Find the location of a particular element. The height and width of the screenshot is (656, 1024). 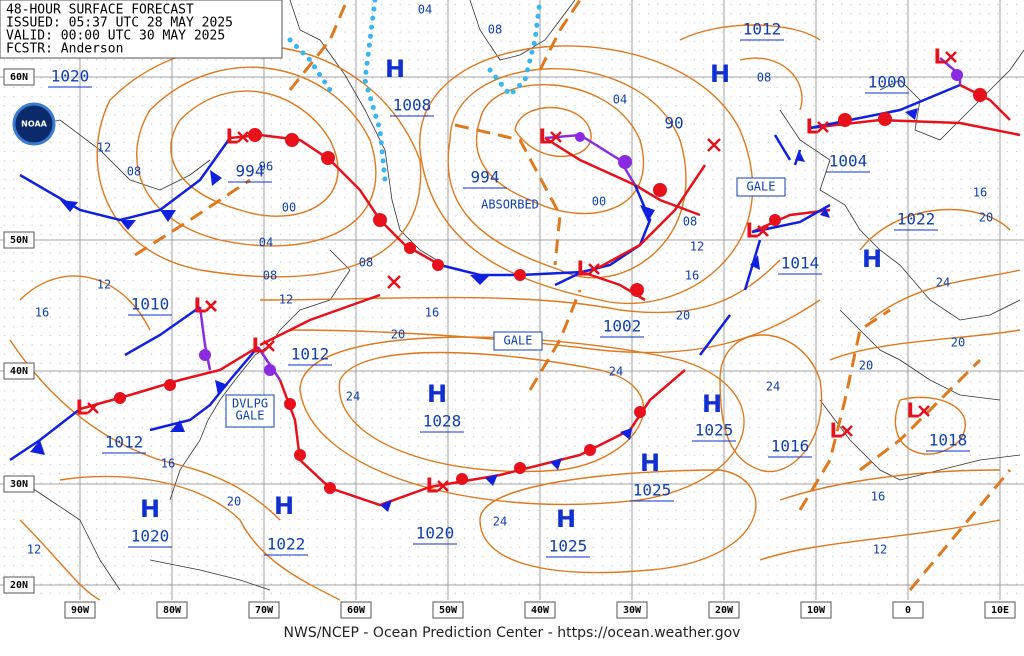

pressure-value: 1008 is located at coordinates (412, 105).